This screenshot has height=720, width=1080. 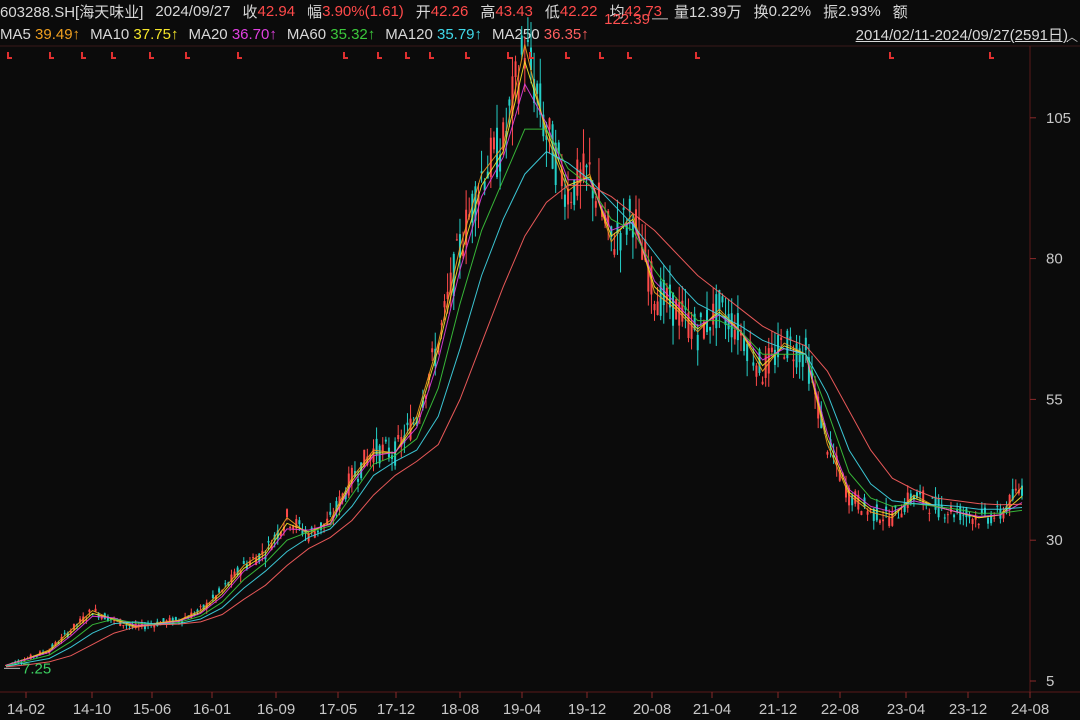 I want to click on x-tick-label: 16-09, so click(x=276, y=709).